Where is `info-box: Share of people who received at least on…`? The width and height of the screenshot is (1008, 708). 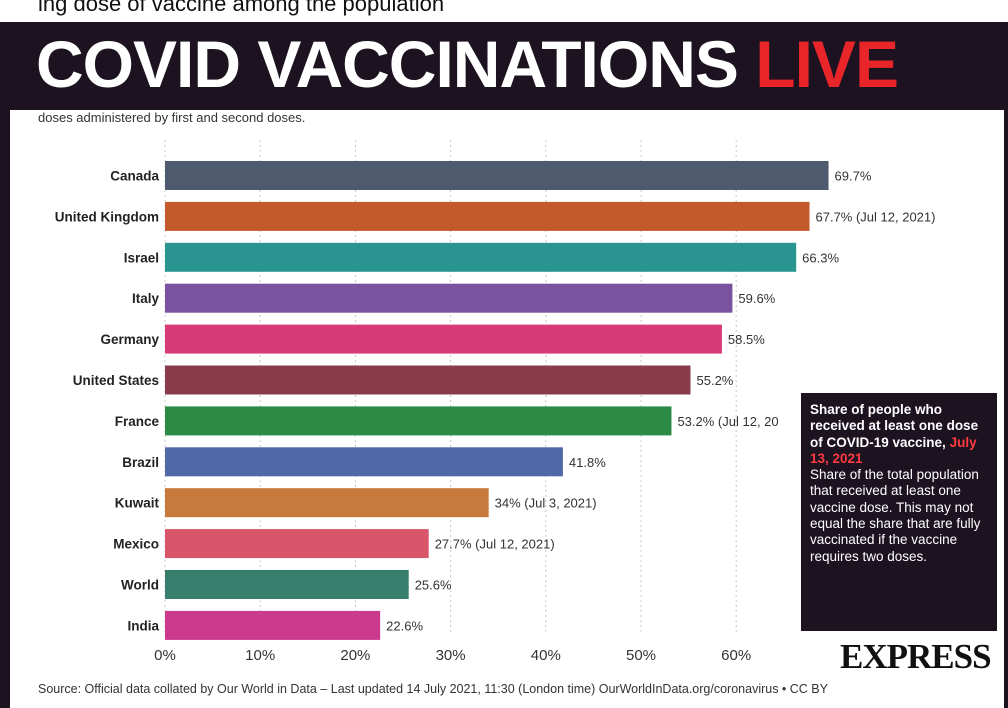
info-box: Share of people who received at least on… is located at coordinates (899, 512).